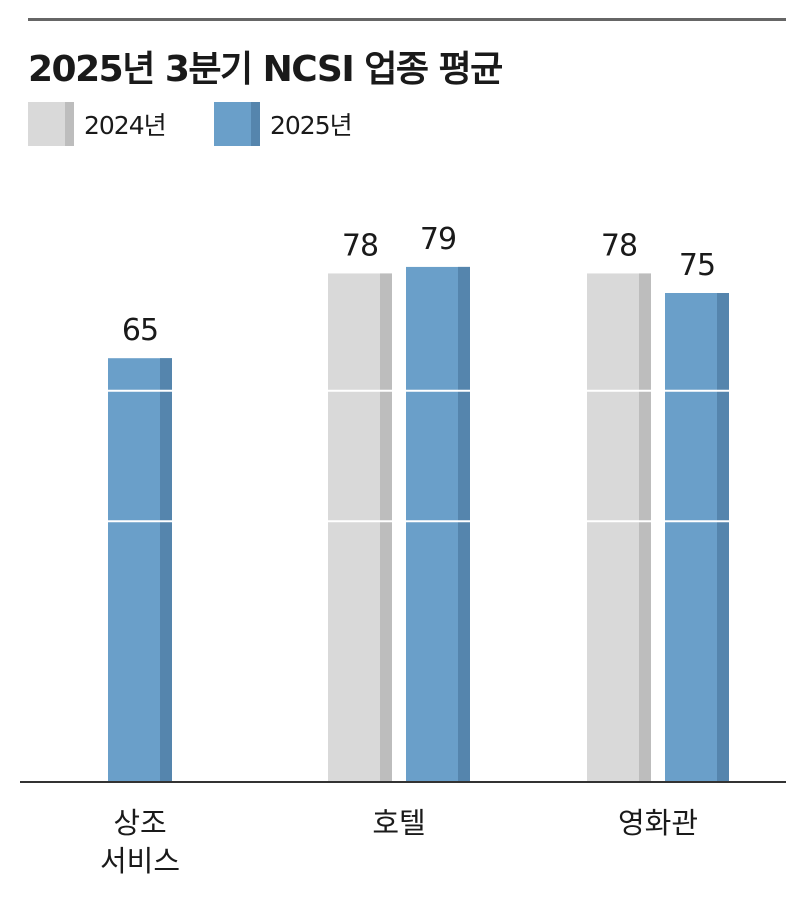 The image size is (800, 907). What do you see at coordinates (645, 527) in the screenshot?
I see `bar-edge-2024-cat2` at bounding box center [645, 527].